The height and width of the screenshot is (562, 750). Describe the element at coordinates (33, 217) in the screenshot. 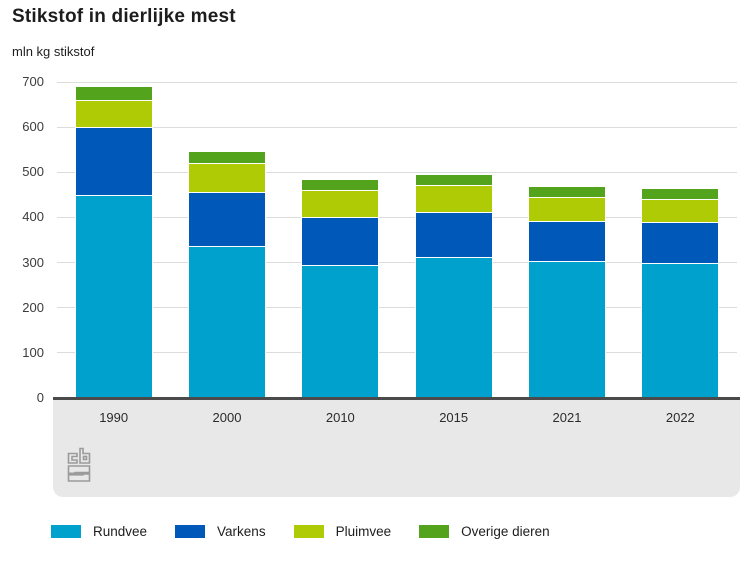

I see `y-tick-label: 400` at that location.